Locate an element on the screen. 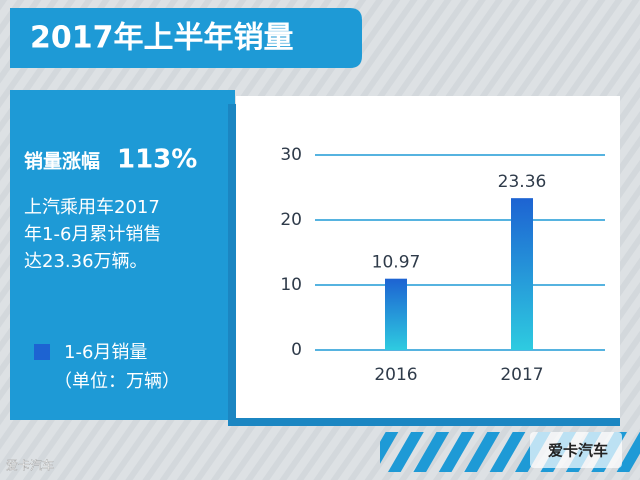  x-tick-label: 2017 is located at coordinates (521, 375).